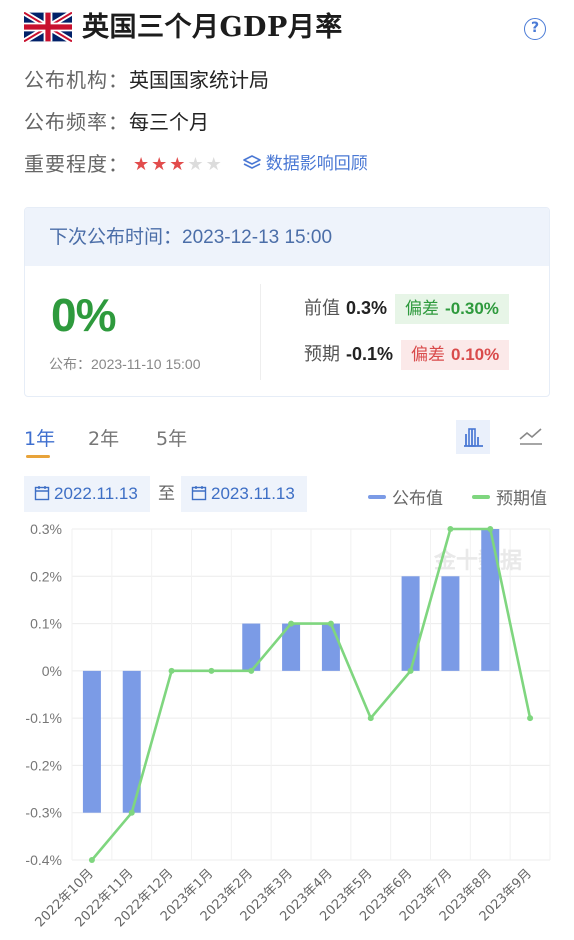  Describe the element at coordinates (535, 29) in the screenshot. I see `help-icon: ?` at that location.